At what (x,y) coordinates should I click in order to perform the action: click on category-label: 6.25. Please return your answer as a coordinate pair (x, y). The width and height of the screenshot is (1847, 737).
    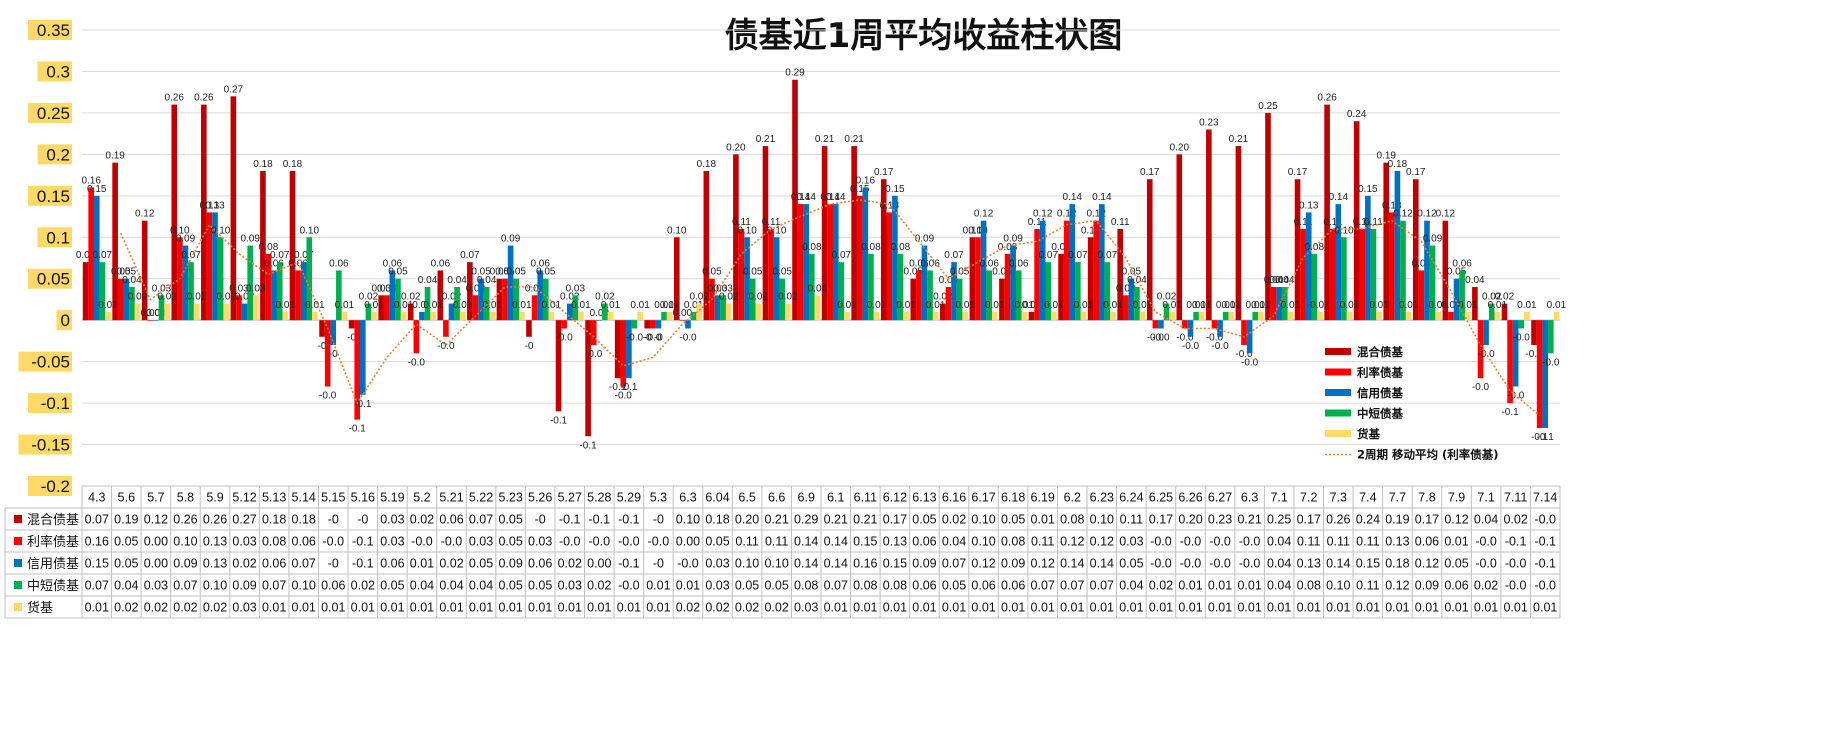
    Looking at the image, I should click on (1161, 498).